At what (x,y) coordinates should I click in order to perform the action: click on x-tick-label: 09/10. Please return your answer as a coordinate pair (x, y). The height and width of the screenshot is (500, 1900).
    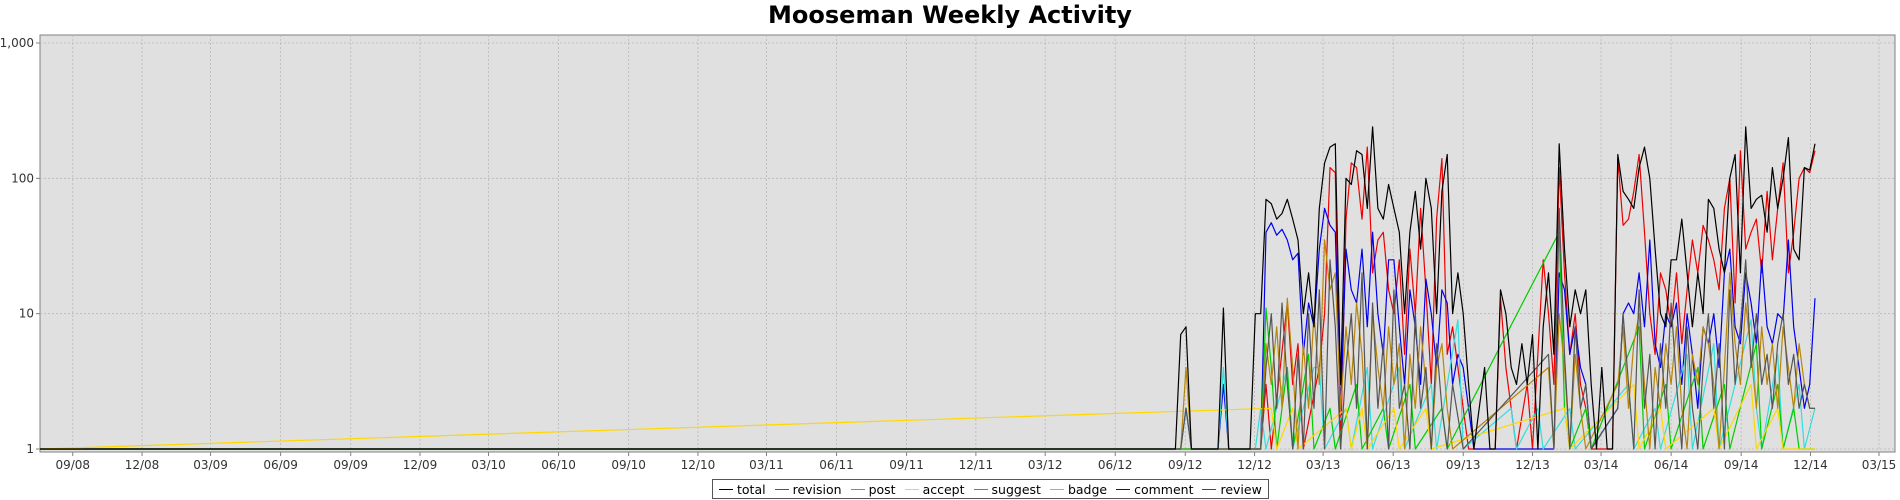
    Looking at the image, I should click on (628, 465).